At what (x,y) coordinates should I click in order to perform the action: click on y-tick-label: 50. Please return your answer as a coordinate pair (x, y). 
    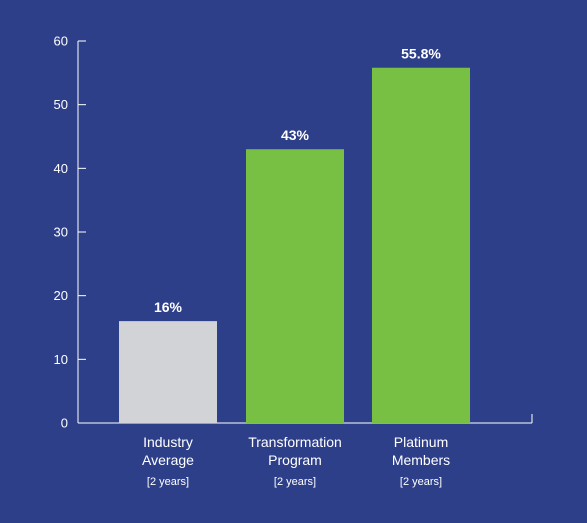
    Looking at the image, I should click on (61, 104).